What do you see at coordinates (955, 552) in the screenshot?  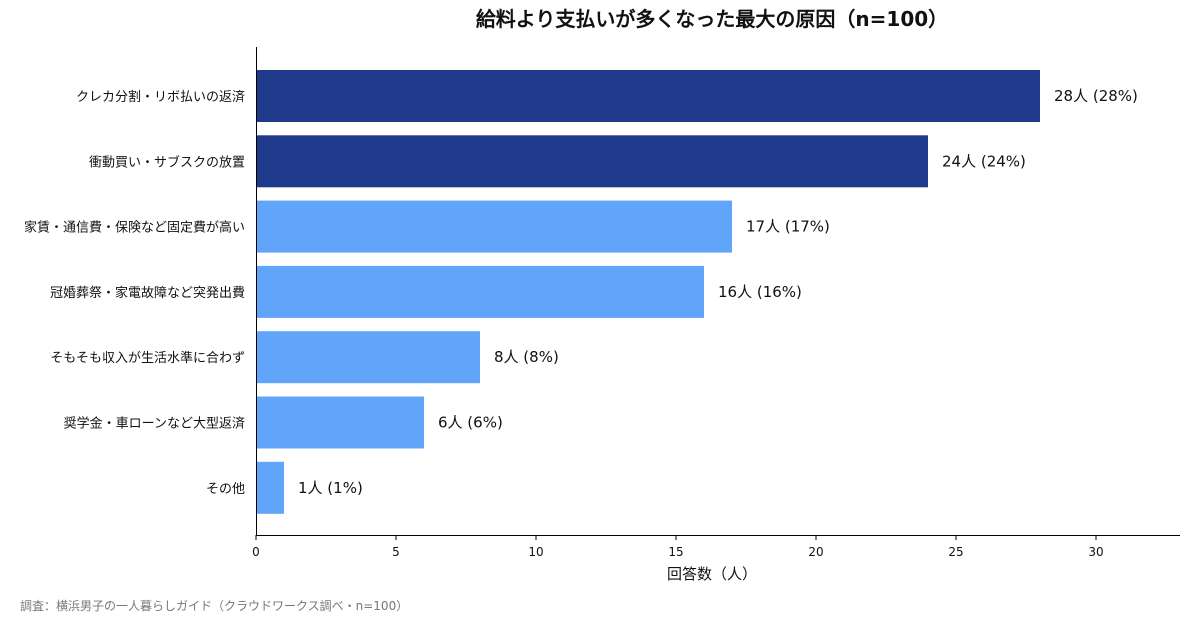 I see `x-tick-label: 25` at bounding box center [955, 552].